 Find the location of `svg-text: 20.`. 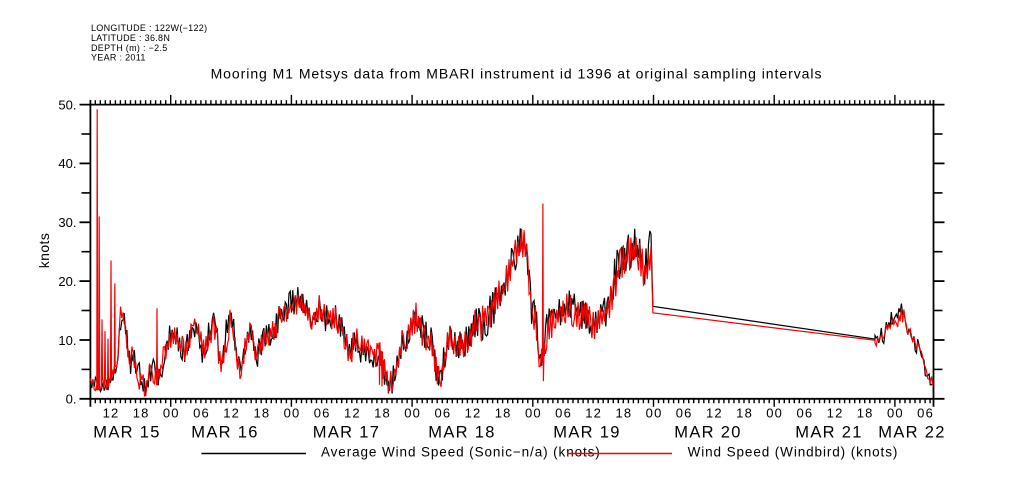

svg-text: 20. is located at coordinates (67, 281).